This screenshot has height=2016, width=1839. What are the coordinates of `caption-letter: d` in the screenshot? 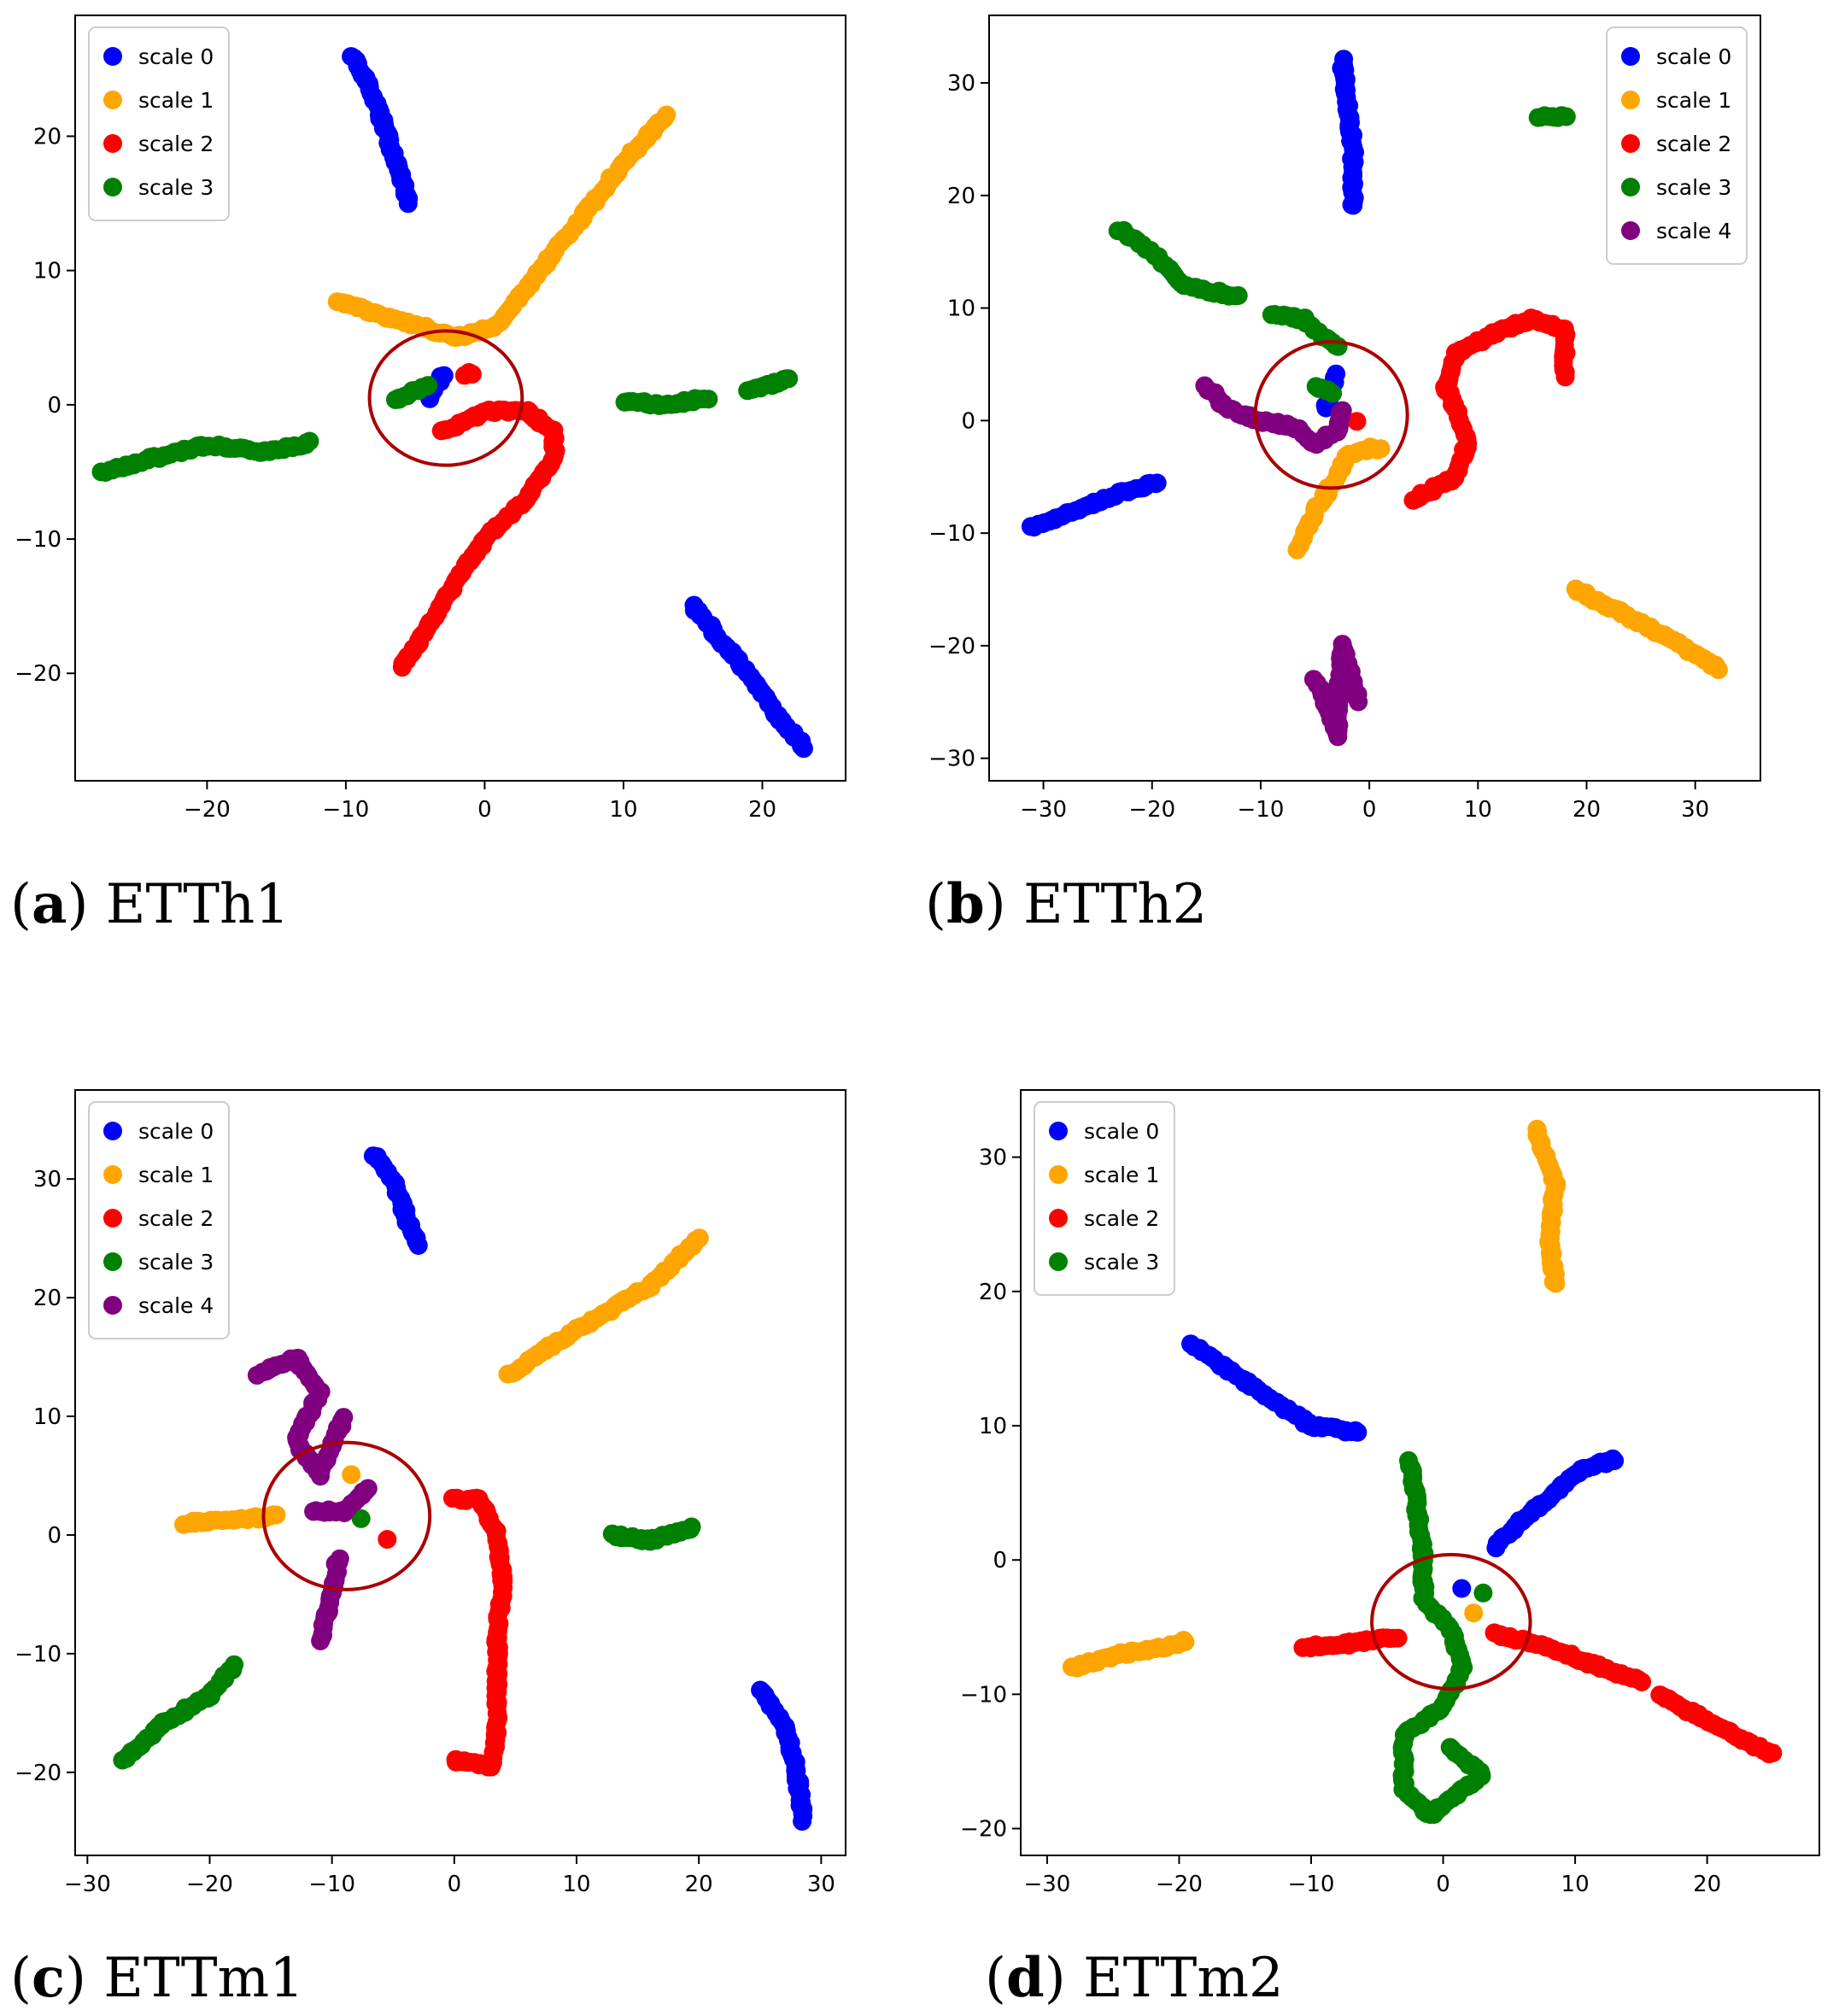 It's located at (1025, 1978).